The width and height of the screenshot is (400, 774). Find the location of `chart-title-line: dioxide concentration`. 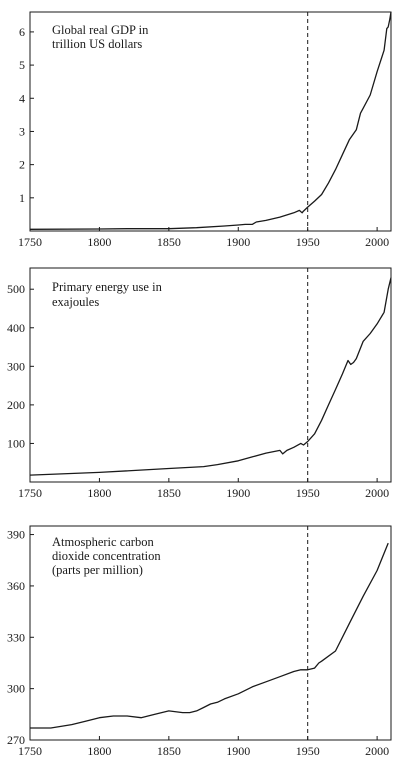

chart-title-line: dioxide concentration is located at coordinates (106, 556).